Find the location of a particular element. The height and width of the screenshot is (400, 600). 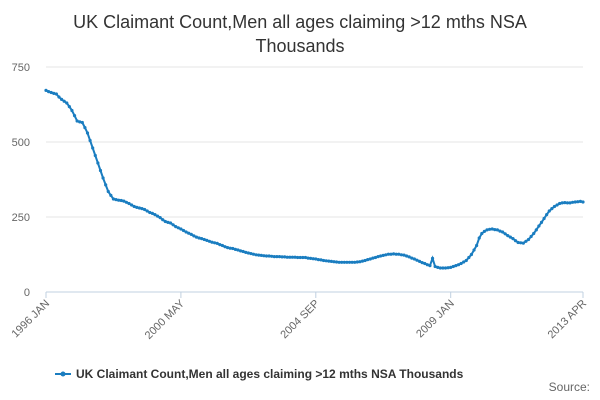

source: Source: is located at coordinates (569, 387).